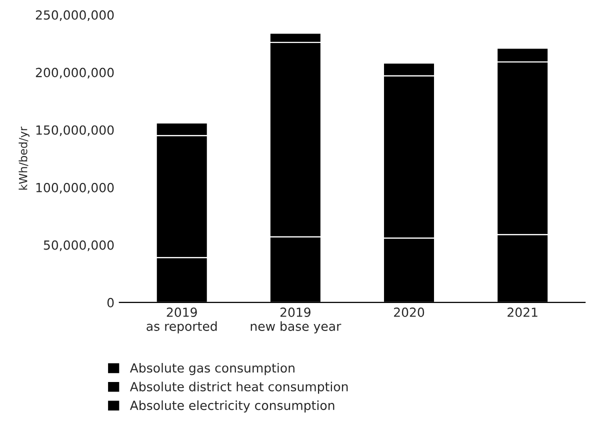 Image resolution: width=597 pixels, height=423 pixels. What do you see at coordinates (75, 73) in the screenshot?
I see `y-tick-label: 200,000,000` at bounding box center [75, 73].